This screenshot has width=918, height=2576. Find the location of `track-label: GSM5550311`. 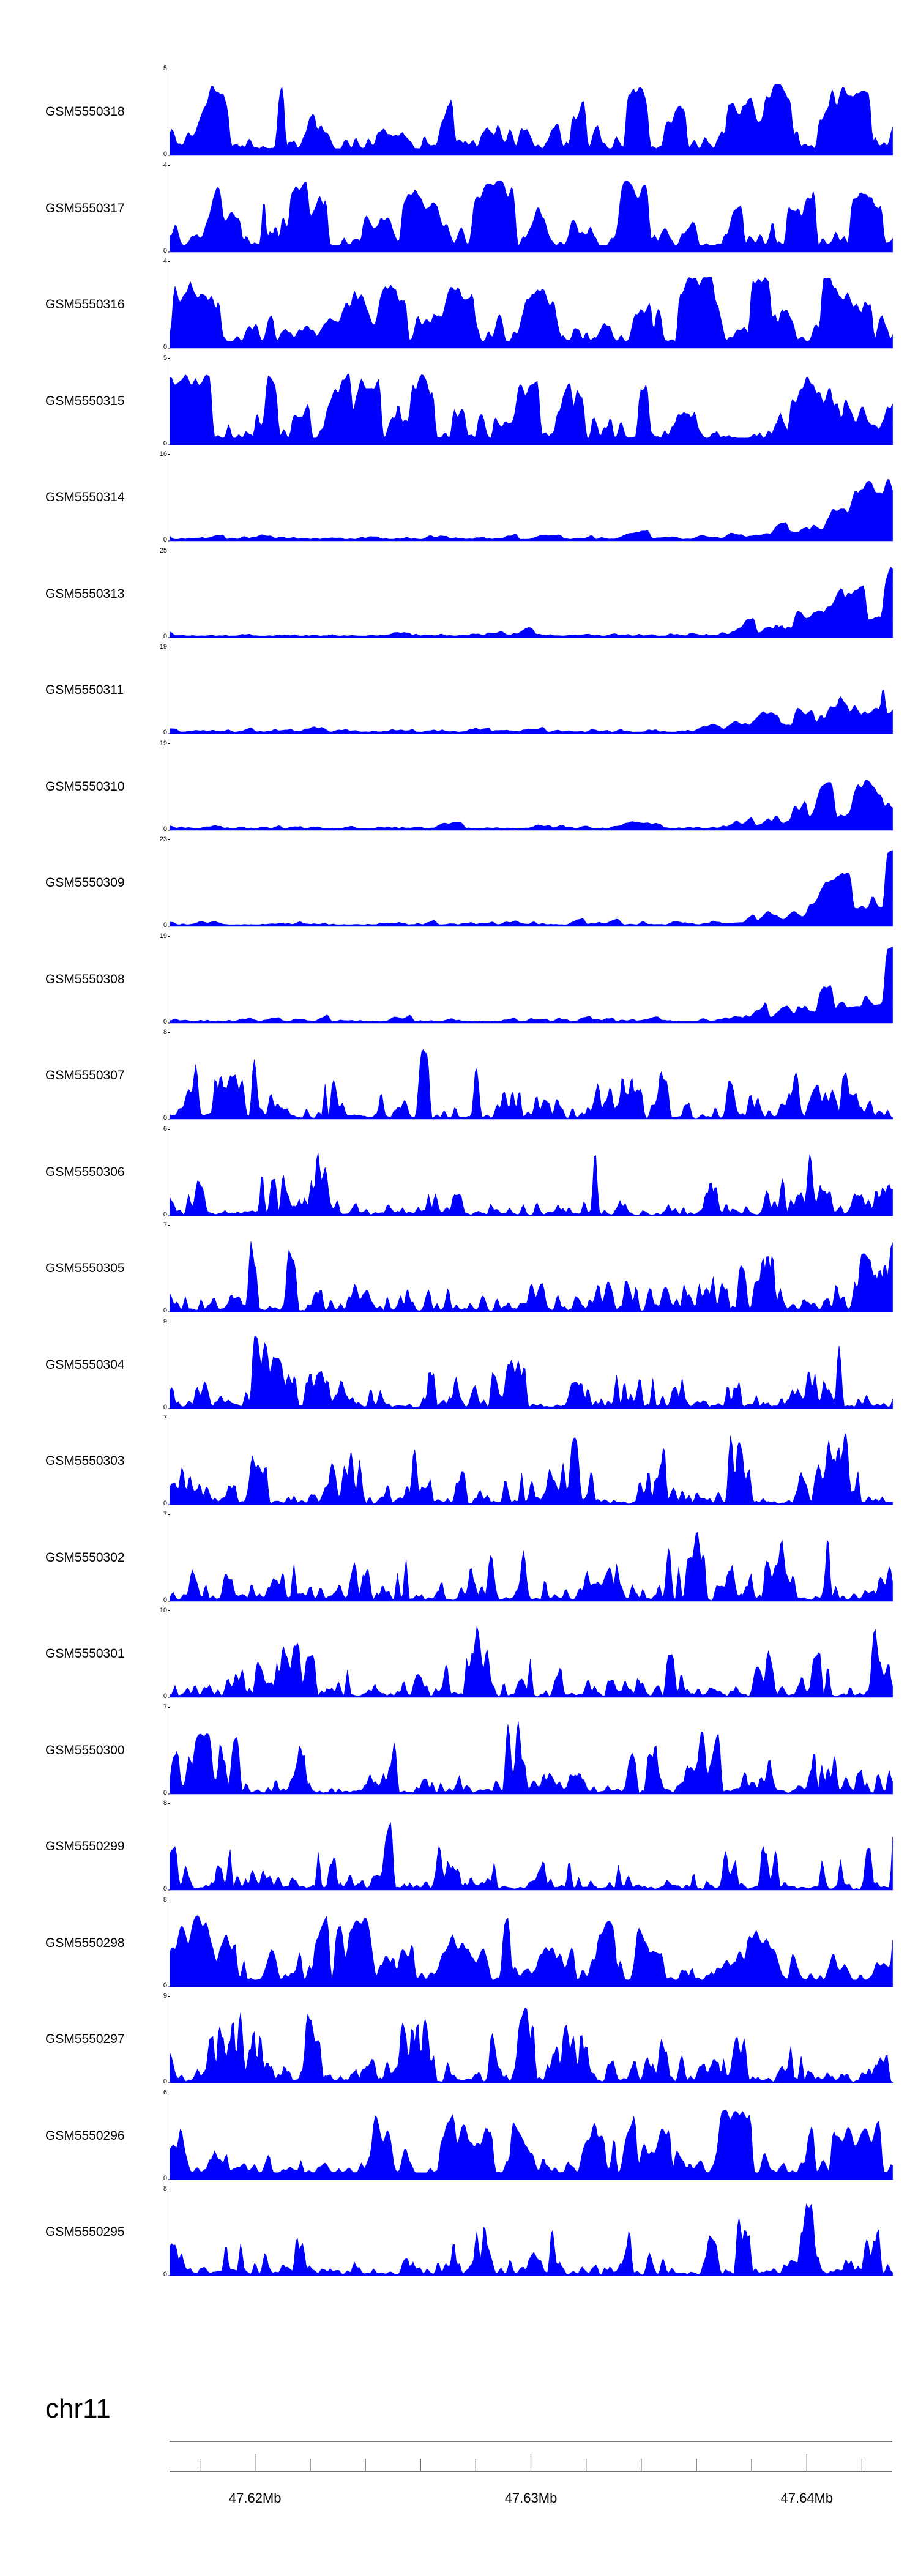

track-label: GSM5550311 is located at coordinates (84, 690).